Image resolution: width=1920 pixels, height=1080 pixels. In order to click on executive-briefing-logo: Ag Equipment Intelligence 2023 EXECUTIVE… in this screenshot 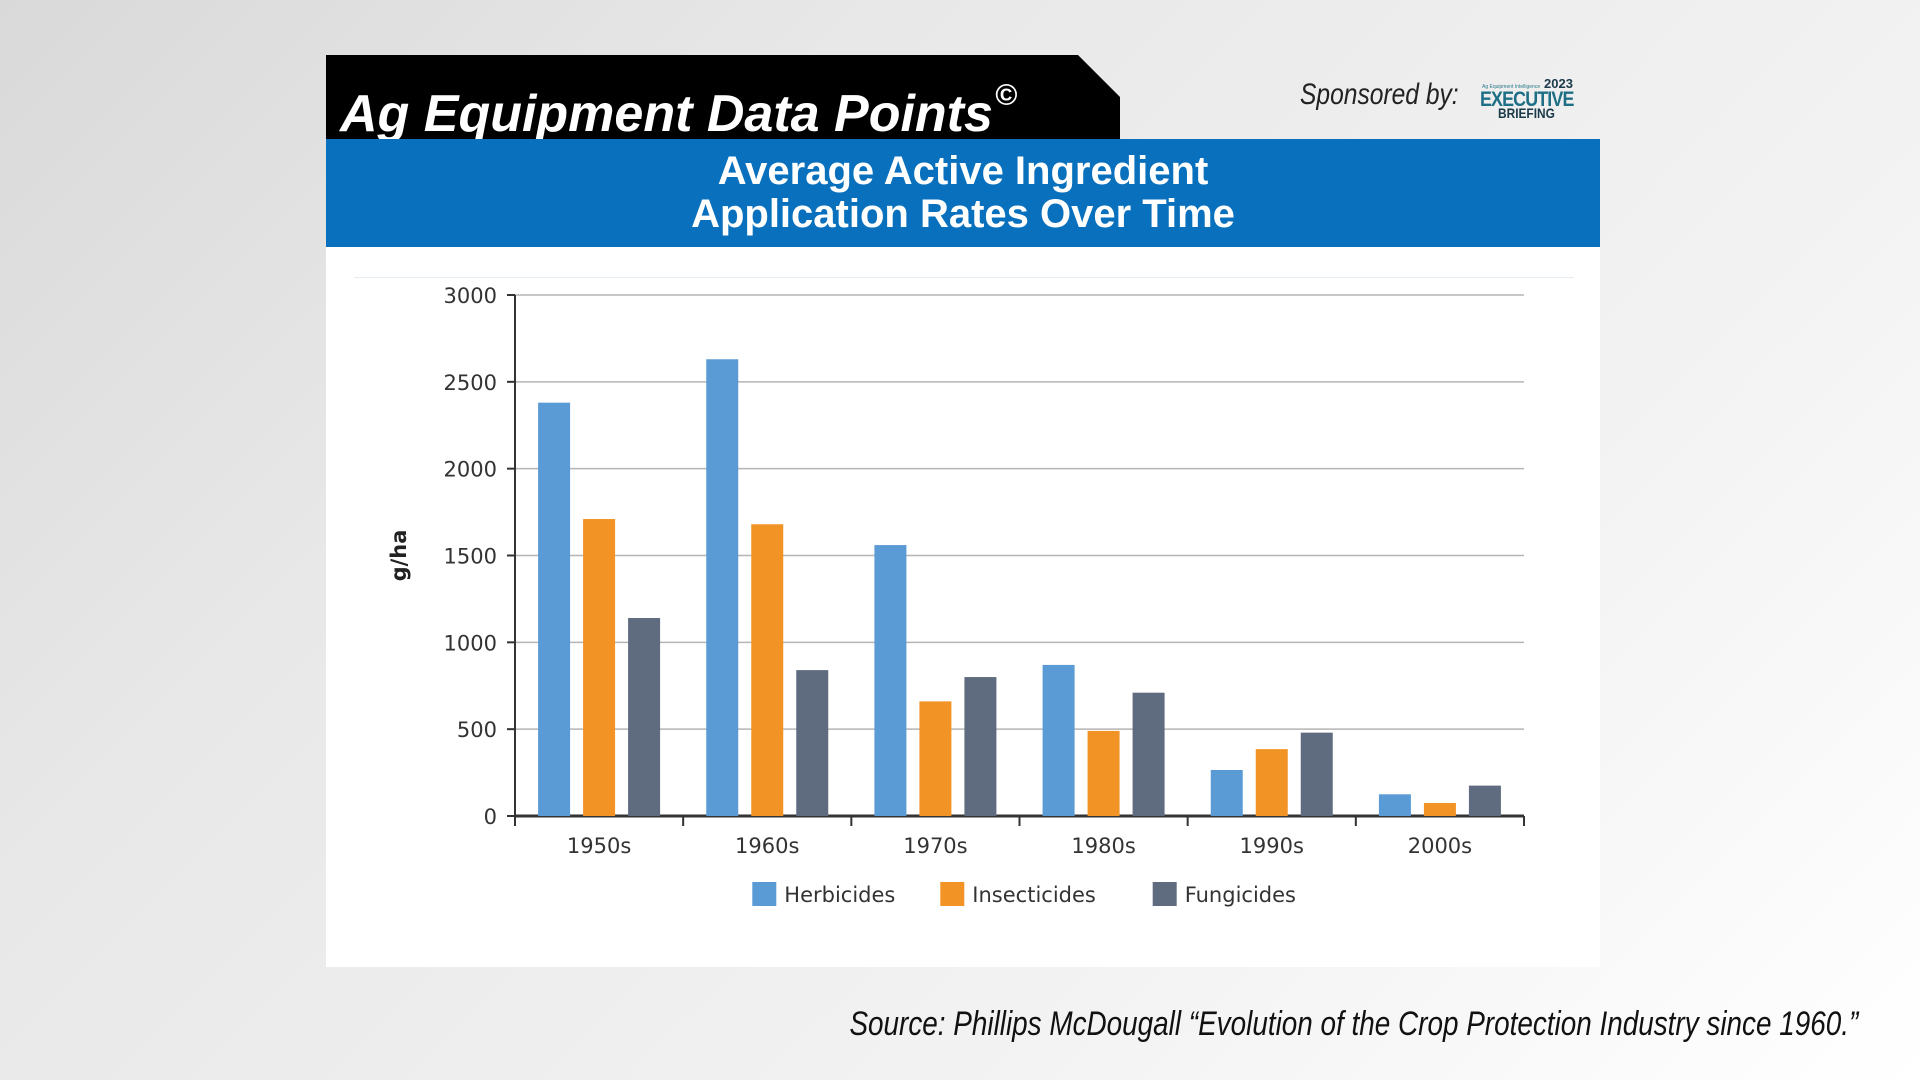, I will do `click(1530, 97)`.